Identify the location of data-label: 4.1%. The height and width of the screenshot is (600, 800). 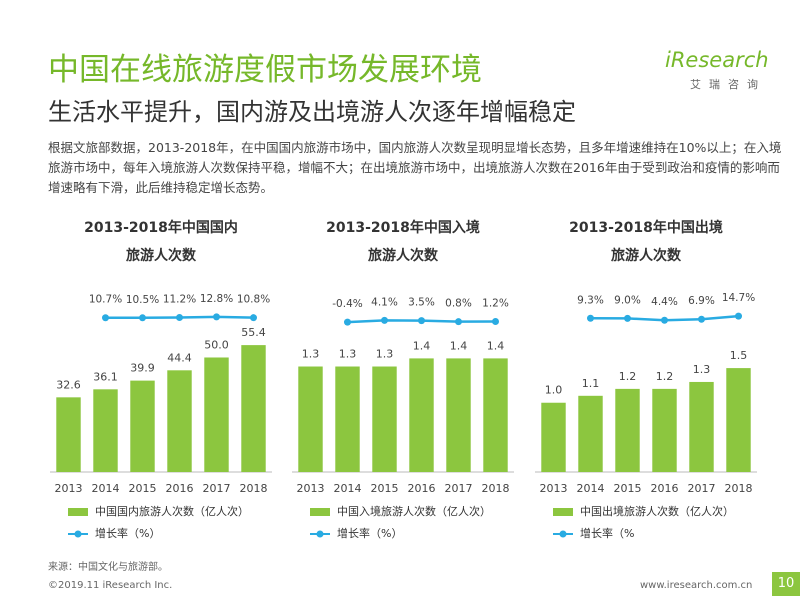
(384, 302).